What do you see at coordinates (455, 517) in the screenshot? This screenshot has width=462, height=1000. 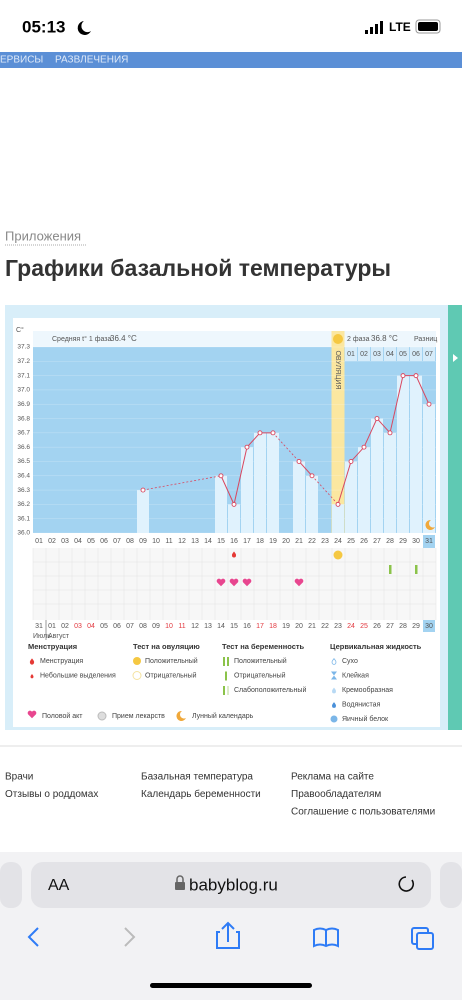 I see `side-strip` at bounding box center [455, 517].